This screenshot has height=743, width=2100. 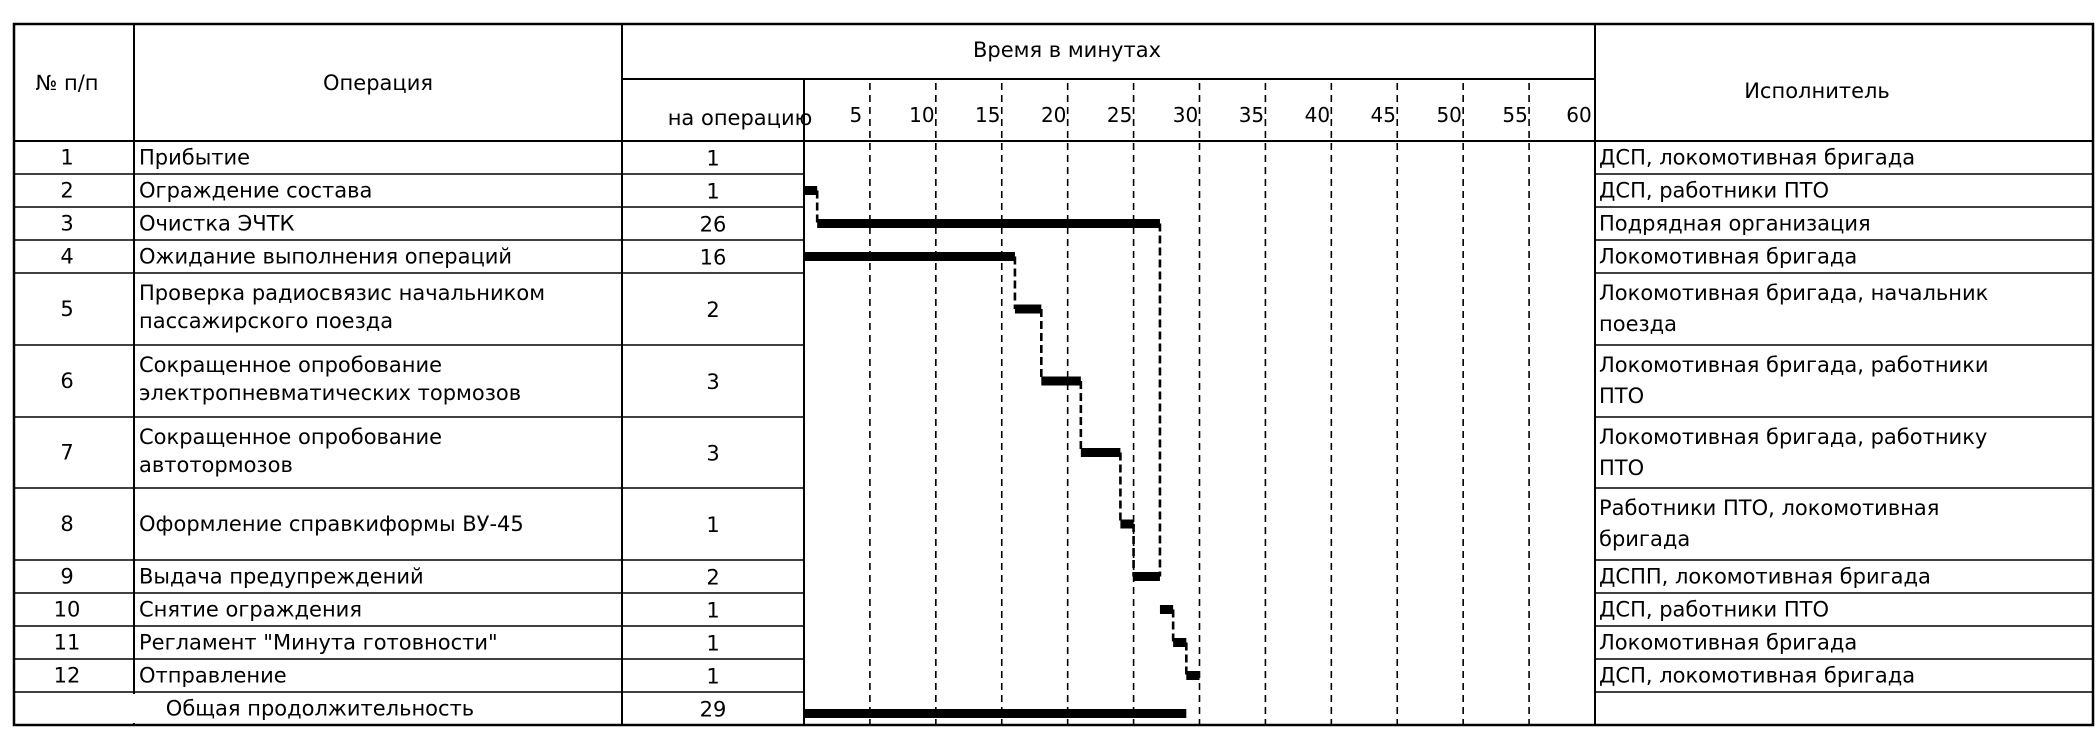 I want to click on time-tick-label: 55, so click(x=1514, y=115).